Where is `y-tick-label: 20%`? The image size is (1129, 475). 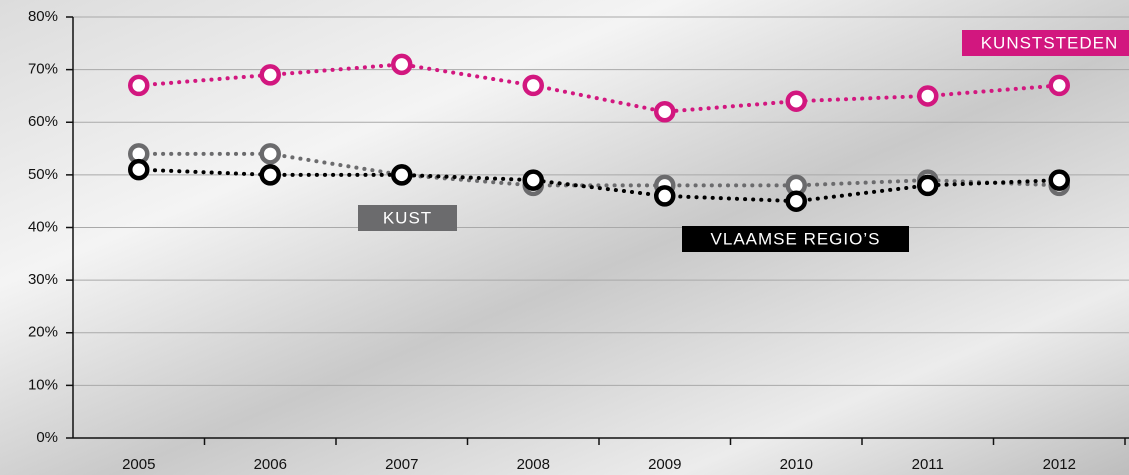
y-tick-label: 20% is located at coordinates (43, 332).